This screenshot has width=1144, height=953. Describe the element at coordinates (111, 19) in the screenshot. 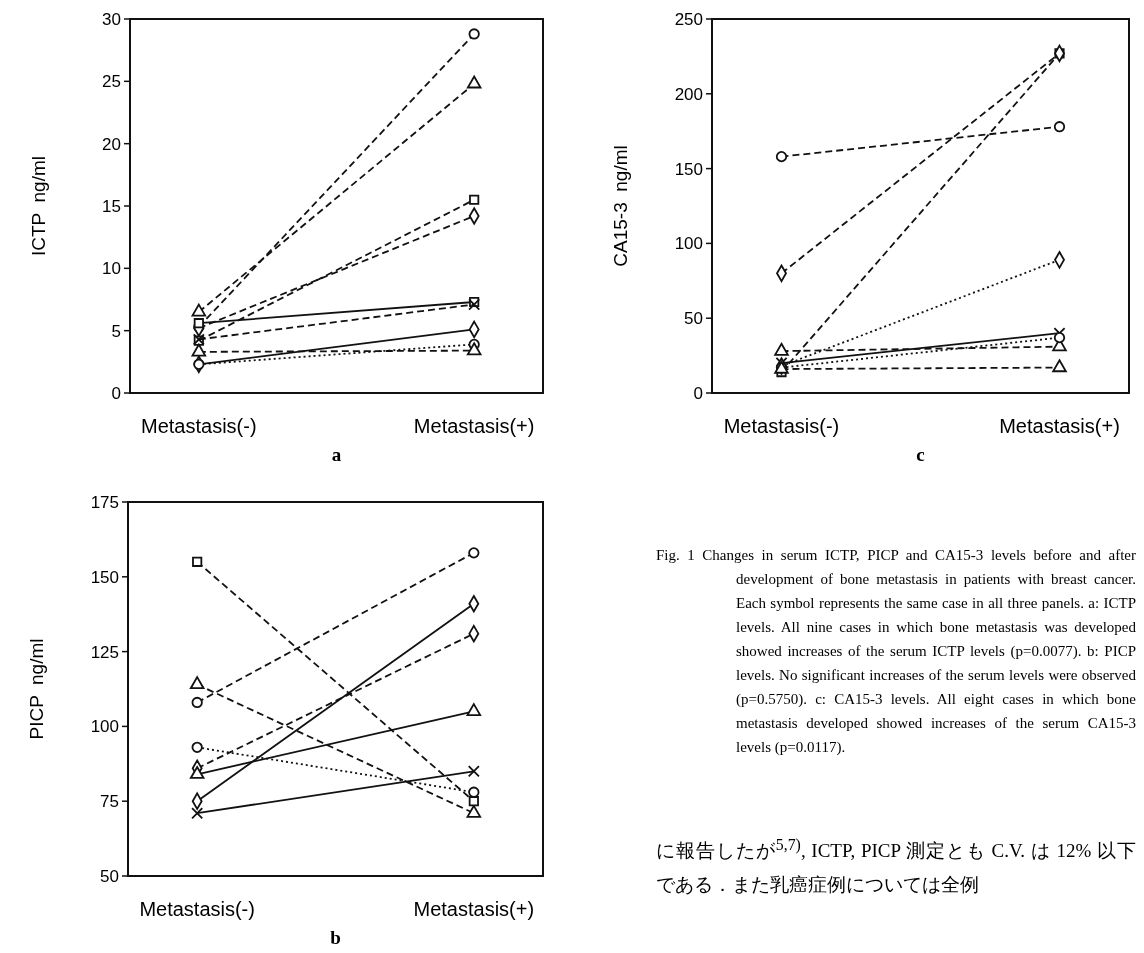

I see `y-tick-label: 30` at that location.